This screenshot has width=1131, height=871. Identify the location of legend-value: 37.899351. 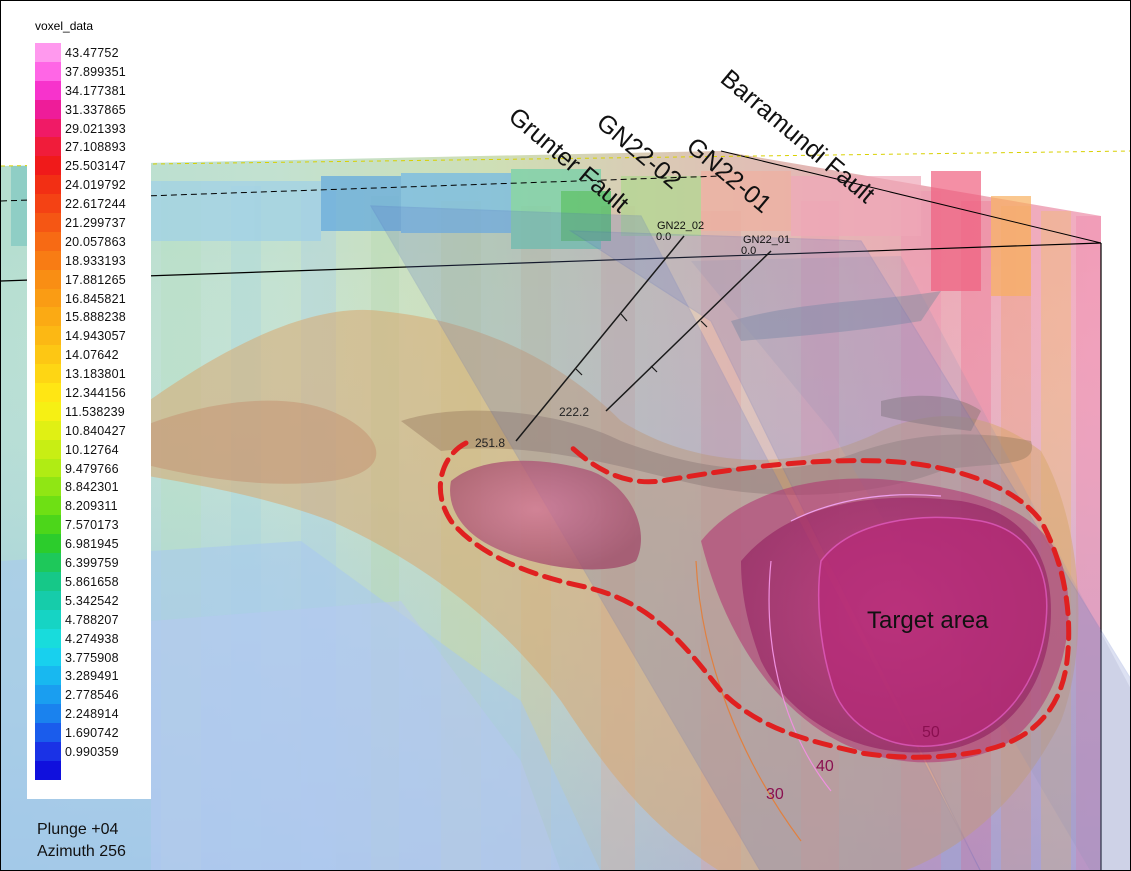
(95, 71).